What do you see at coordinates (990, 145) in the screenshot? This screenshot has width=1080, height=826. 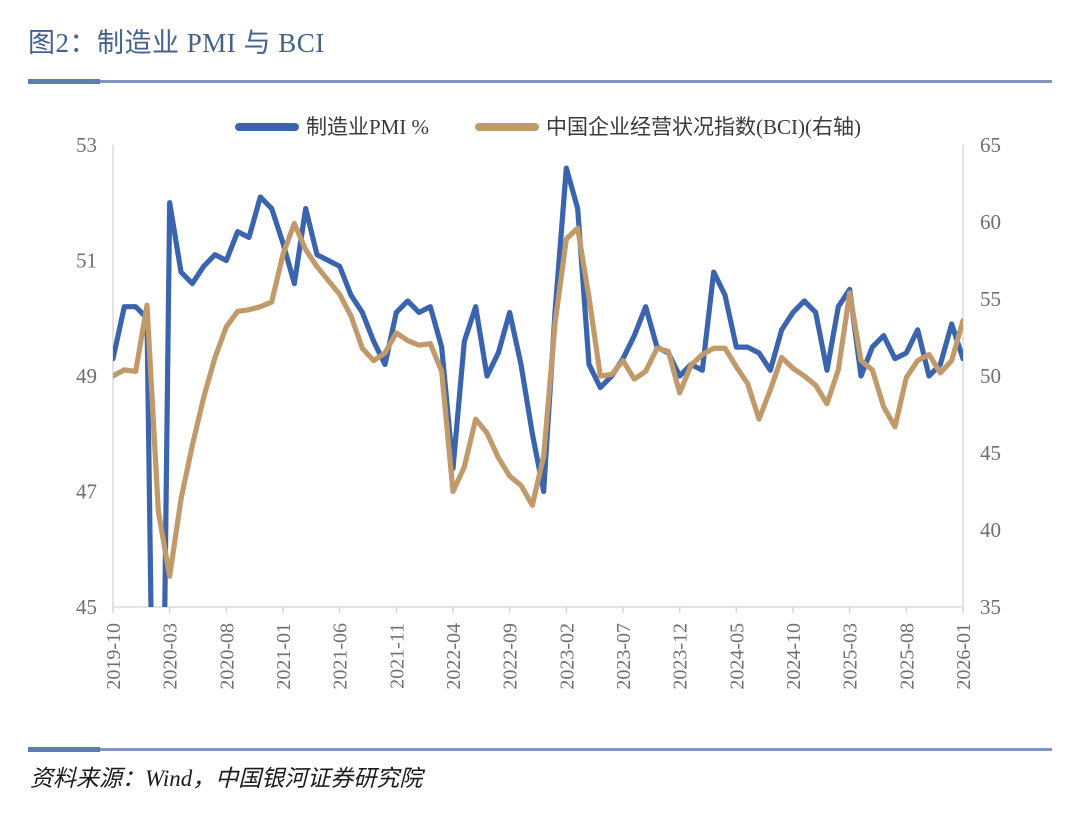 I see `y-axis-right-tick-label: 65` at bounding box center [990, 145].